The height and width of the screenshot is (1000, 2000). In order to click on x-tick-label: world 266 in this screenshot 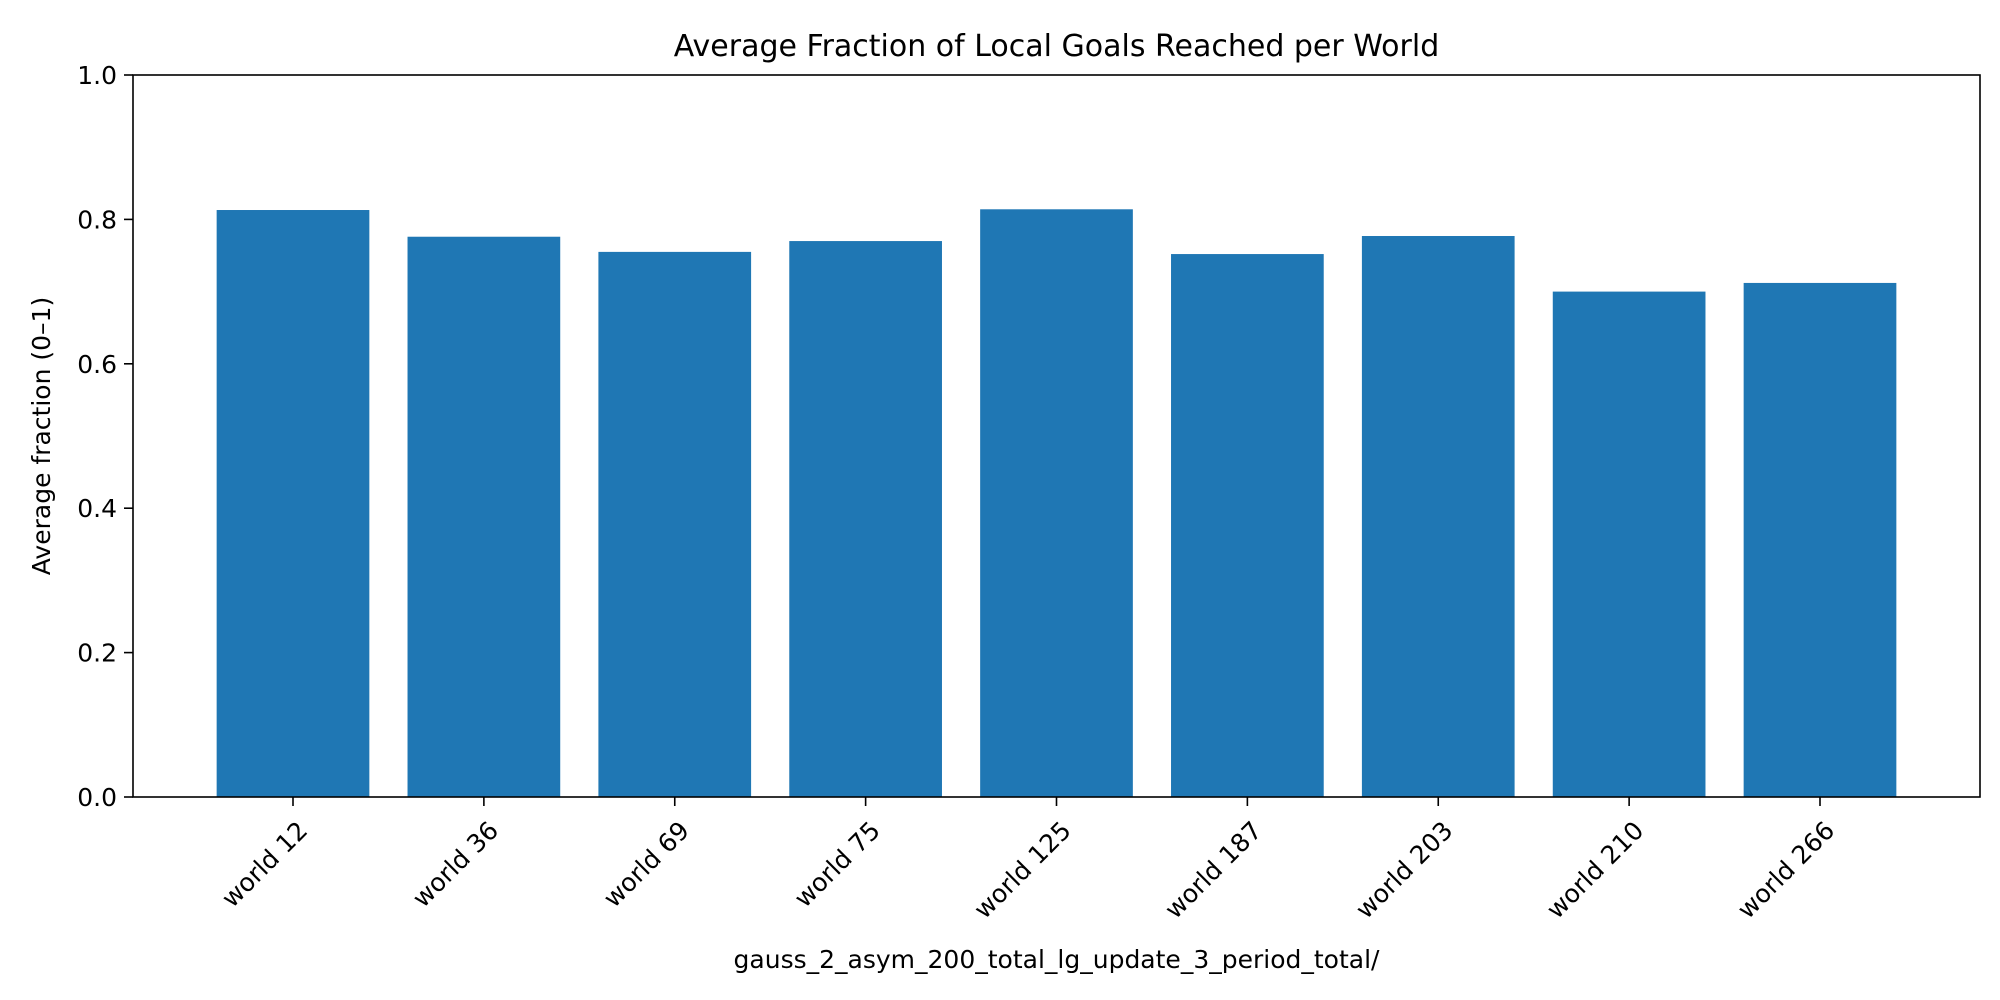, I will do `click(1786, 870)`.